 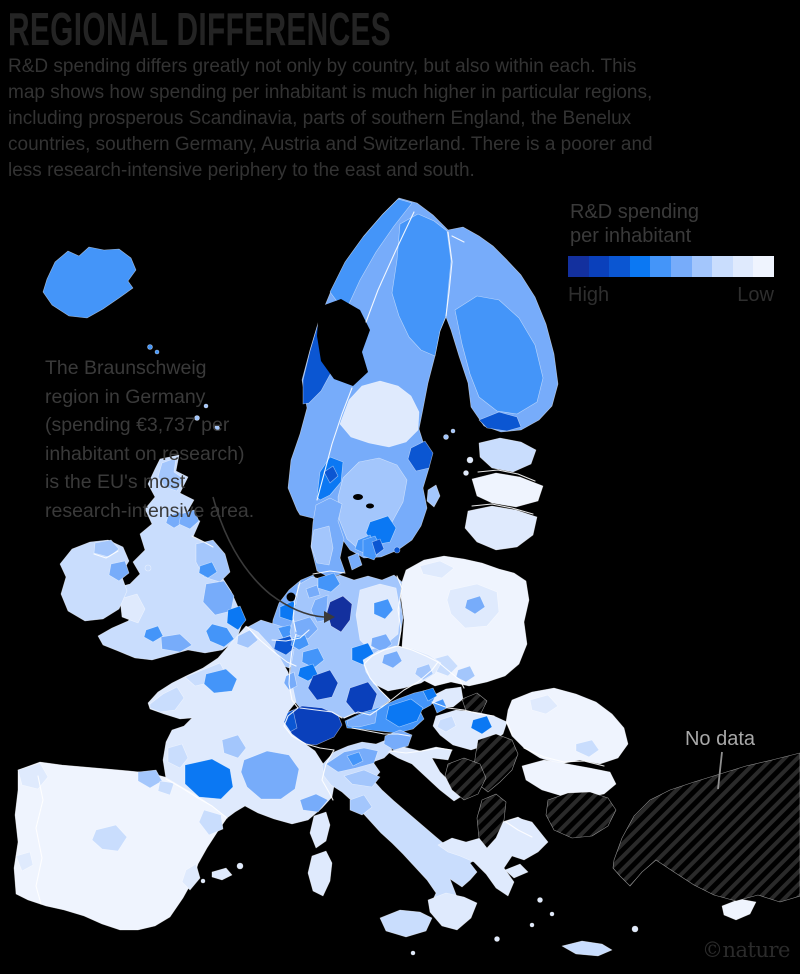 What do you see at coordinates (507, 490) in the screenshot?
I see `region-latvia` at bounding box center [507, 490].